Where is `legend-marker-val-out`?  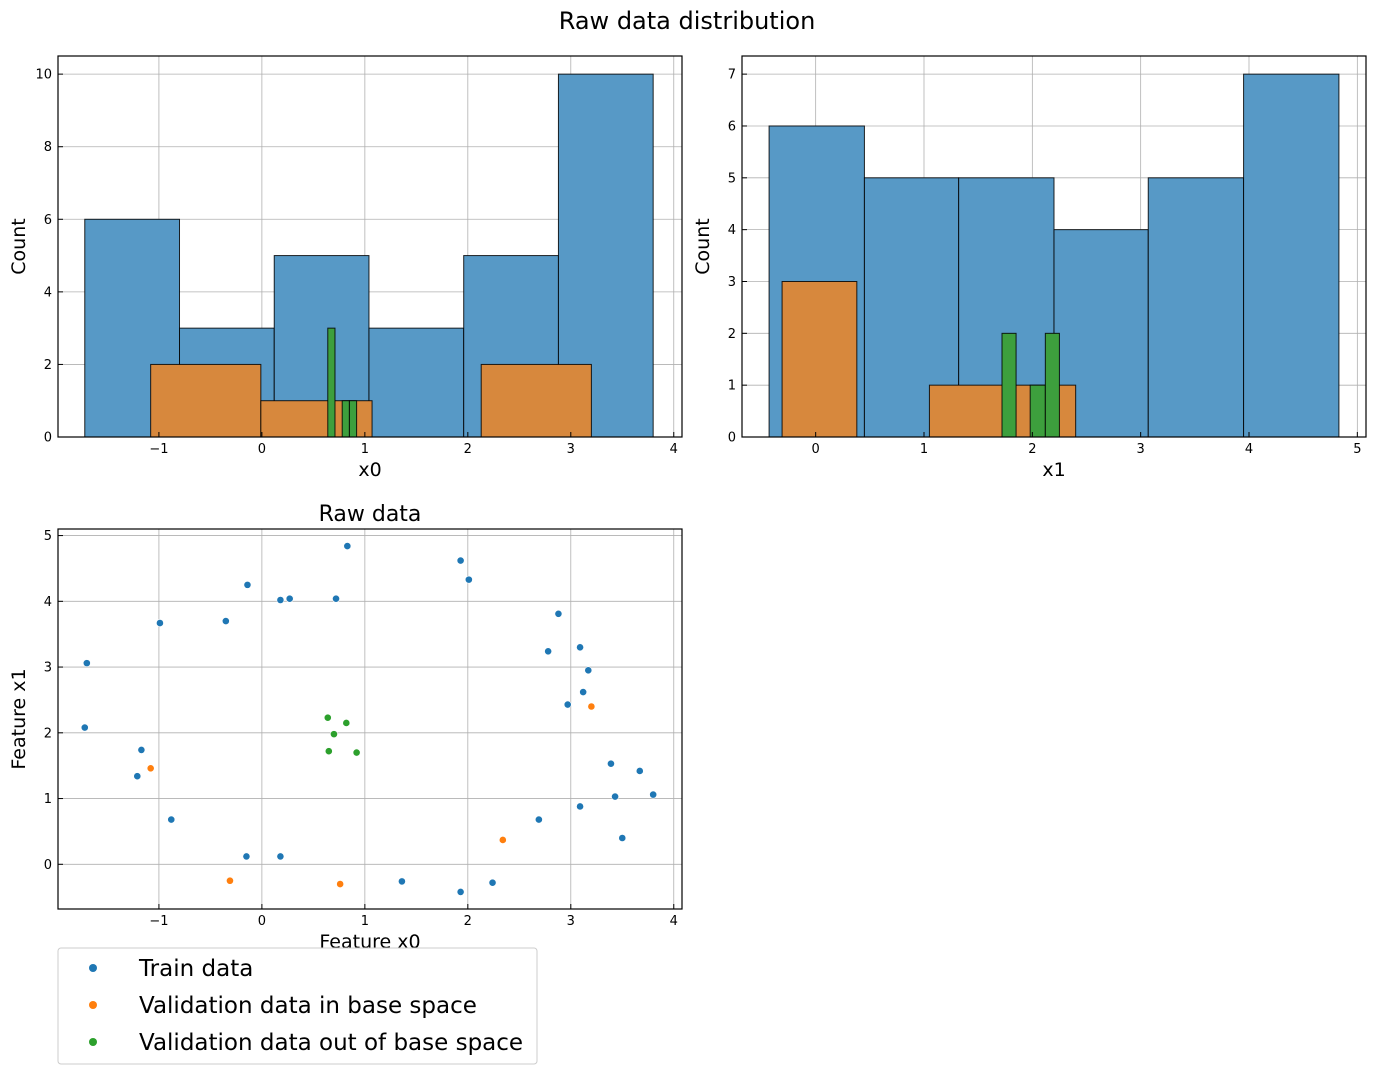
legend-marker-val-out is located at coordinates (93, 1042).